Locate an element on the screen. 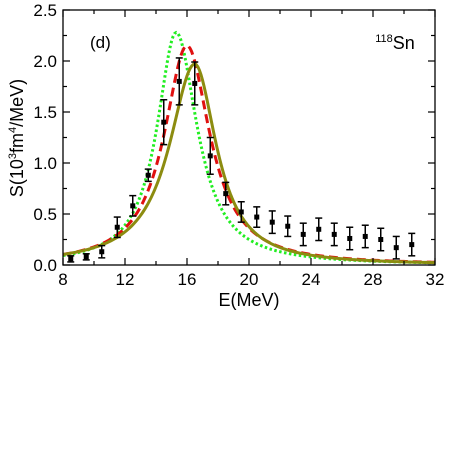 The height and width of the screenshot is (450, 450). x-tick-label: 28 is located at coordinates (373, 279).